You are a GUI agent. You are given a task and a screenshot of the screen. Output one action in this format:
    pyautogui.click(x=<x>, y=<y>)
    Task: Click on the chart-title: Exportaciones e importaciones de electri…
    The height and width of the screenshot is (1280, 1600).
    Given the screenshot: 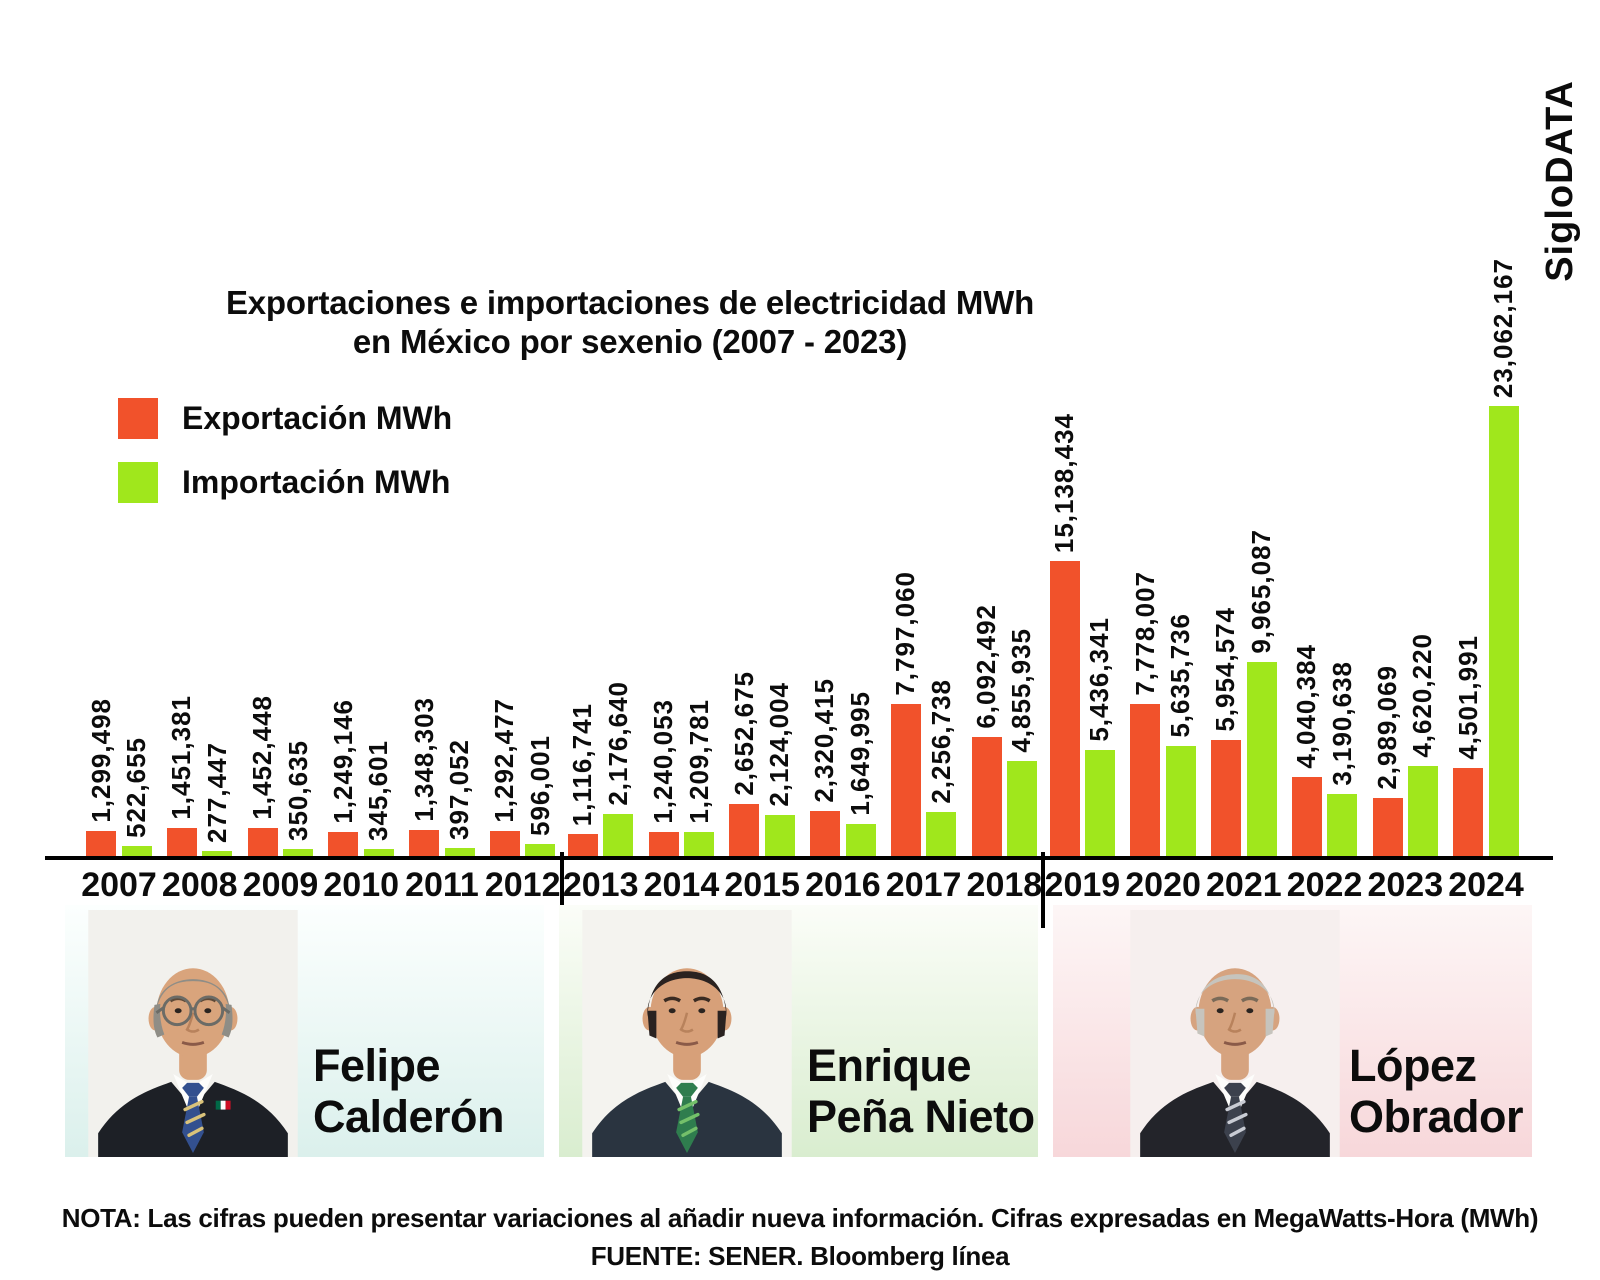 What is the action you would take?
    pyautogui.click(x=630, y=322)
    